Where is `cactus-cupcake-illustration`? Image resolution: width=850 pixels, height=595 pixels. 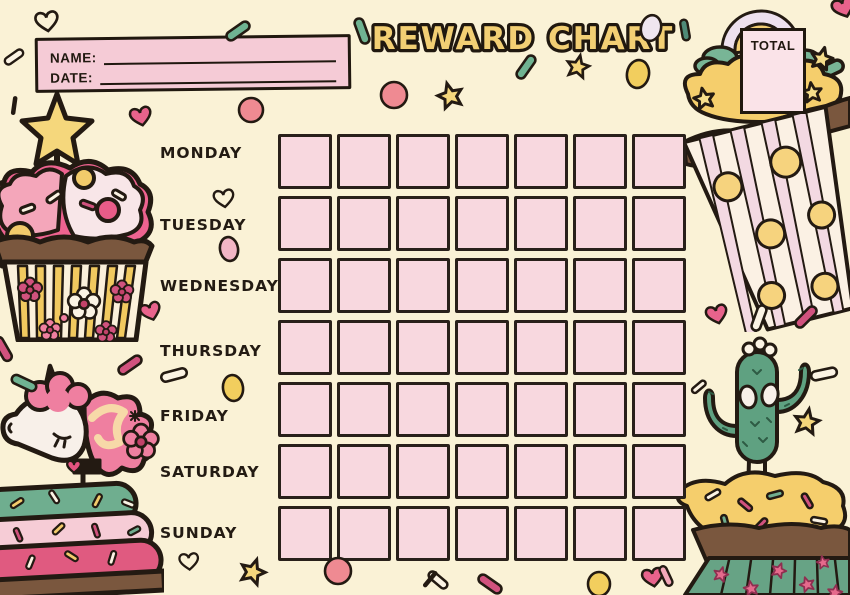 cactus-cupcake-illustration is located at coordinates (762, 465).